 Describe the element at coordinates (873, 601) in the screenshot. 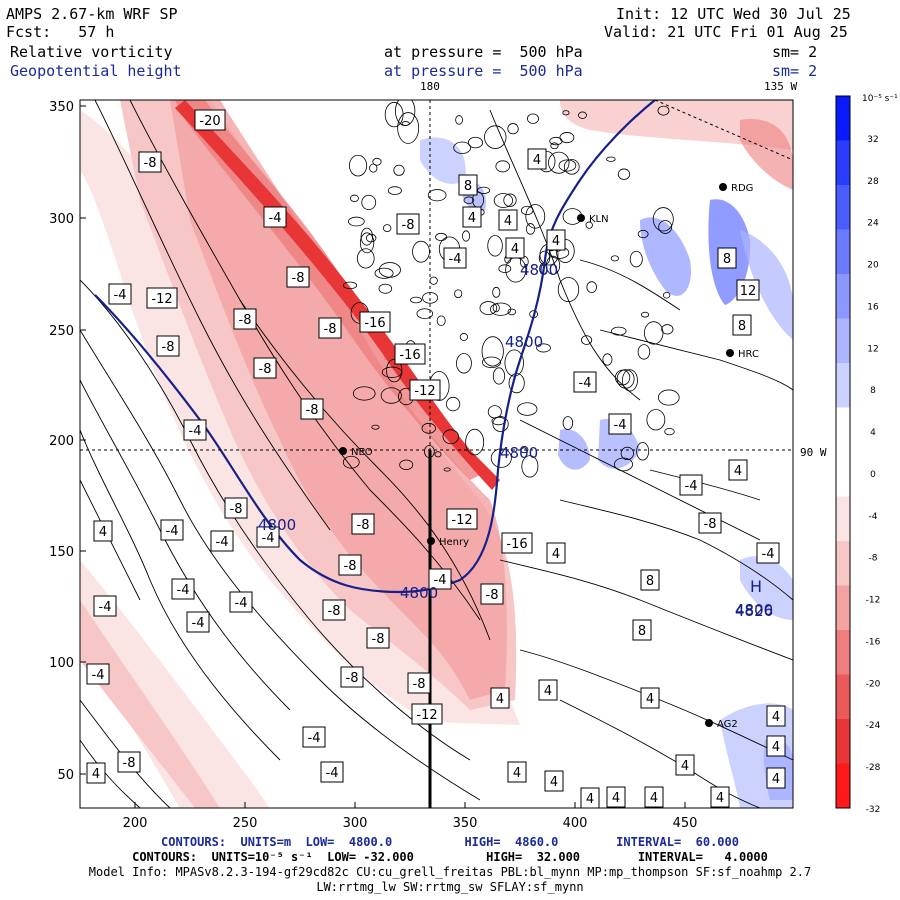

I see `colorbar-label: -12` at that location.